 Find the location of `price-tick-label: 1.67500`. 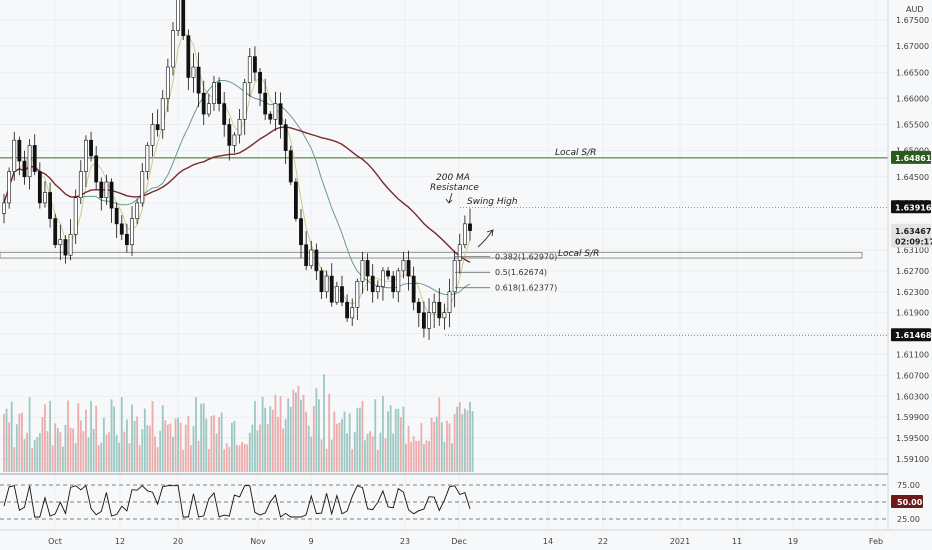

price-tick-label: 1.67500 is located at coordinates (912, 20).